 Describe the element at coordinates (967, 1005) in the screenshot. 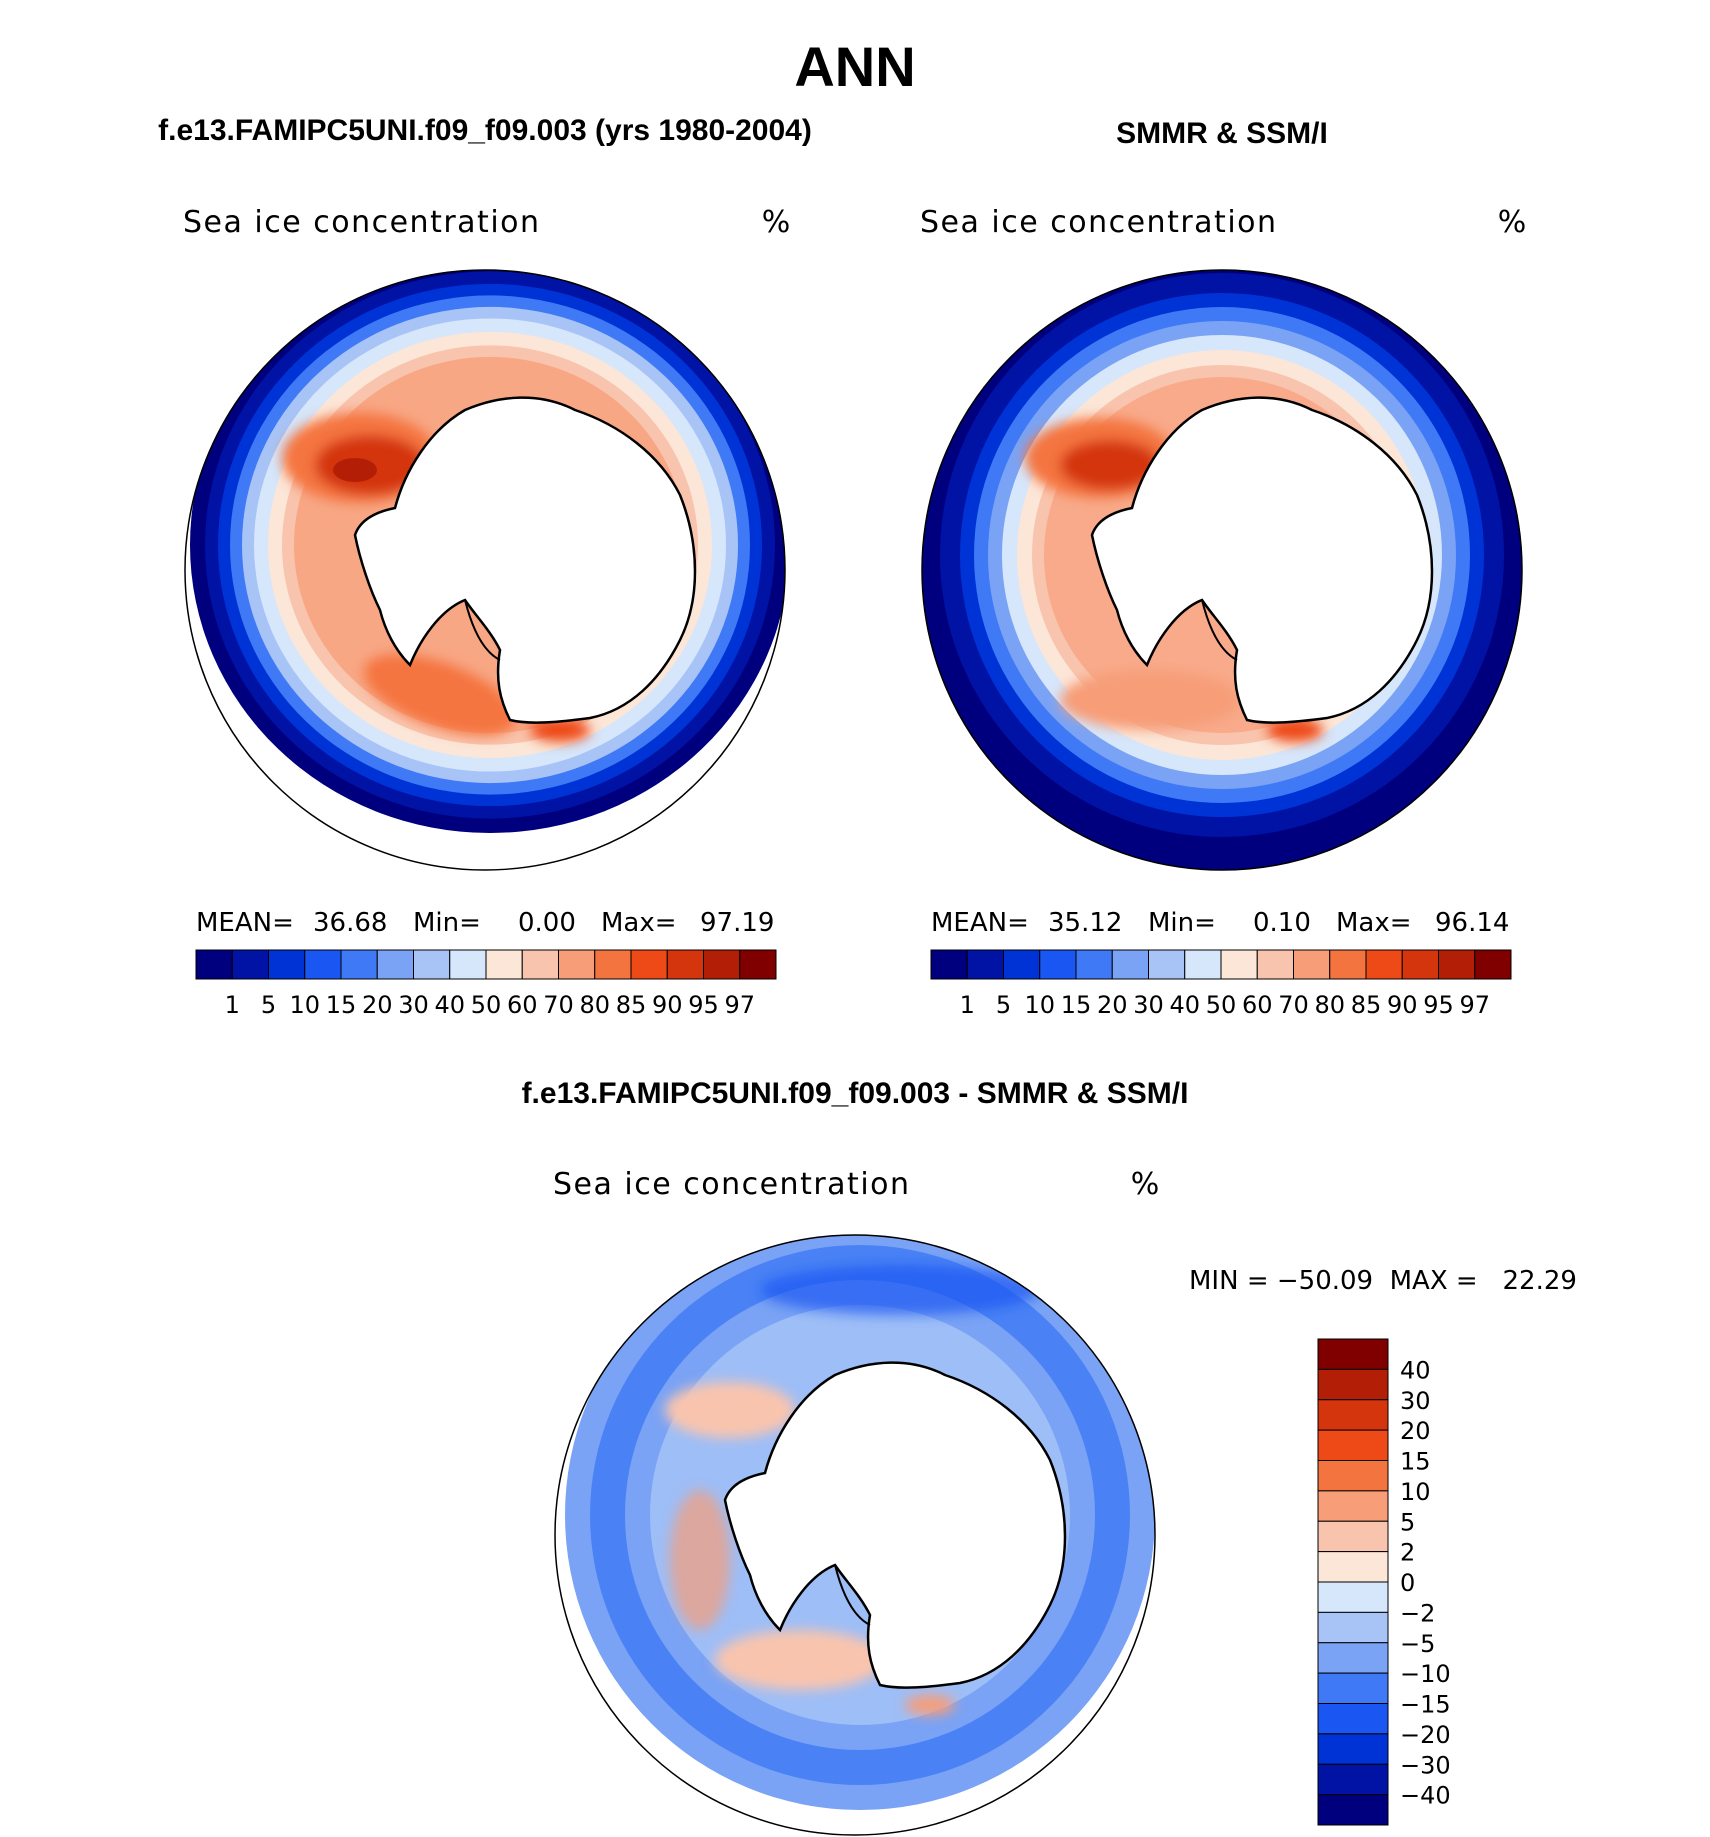

I see `obs-colorbar-tick-label: 1` at that location.